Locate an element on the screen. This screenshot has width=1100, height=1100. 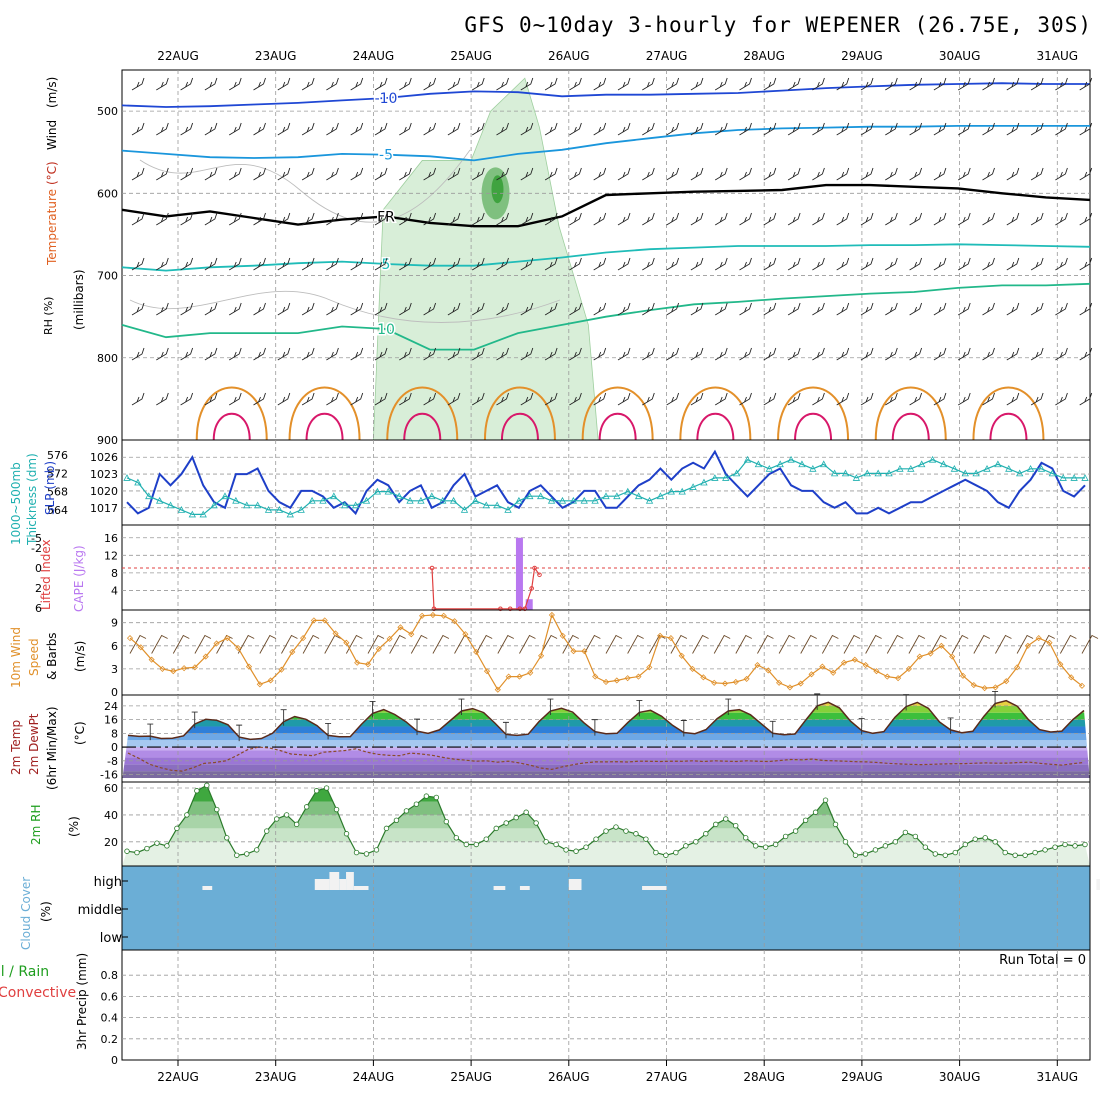
bottom-date-label: 23AUG is located at coordinates (276, 1077).